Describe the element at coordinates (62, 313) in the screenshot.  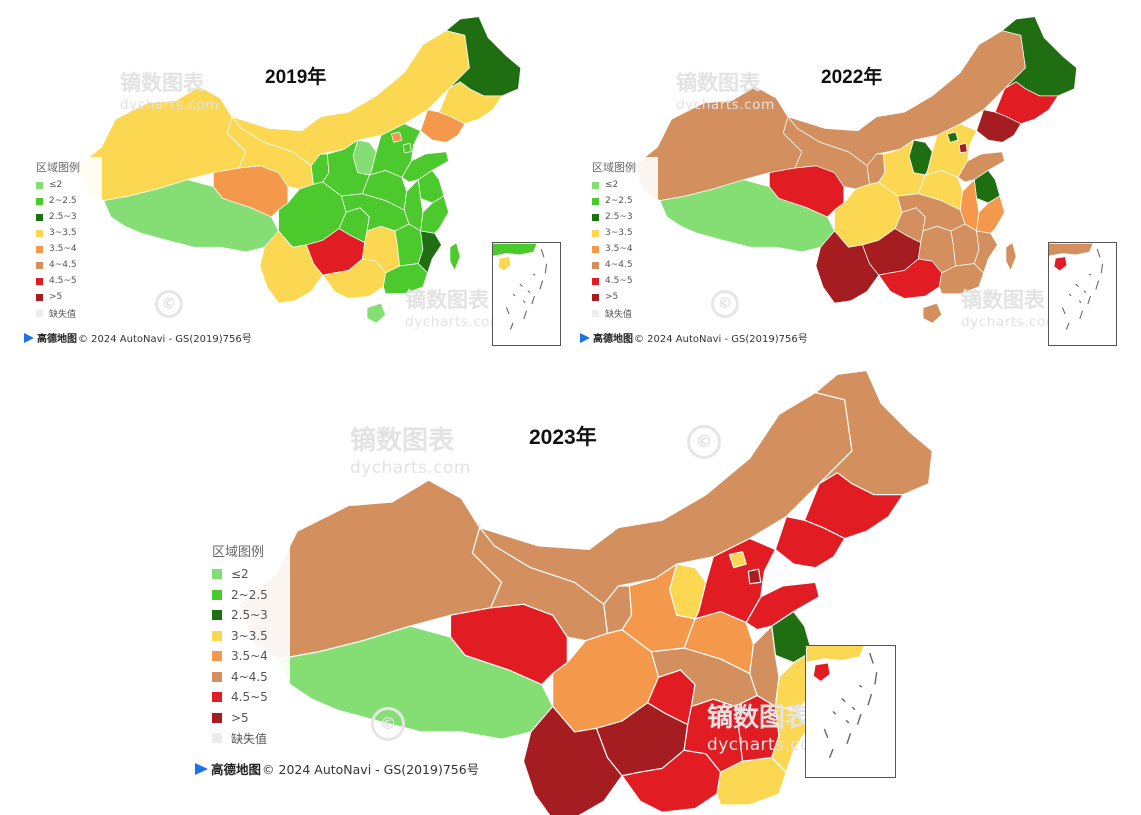
I see `legend-label: 缺失值` at that location.